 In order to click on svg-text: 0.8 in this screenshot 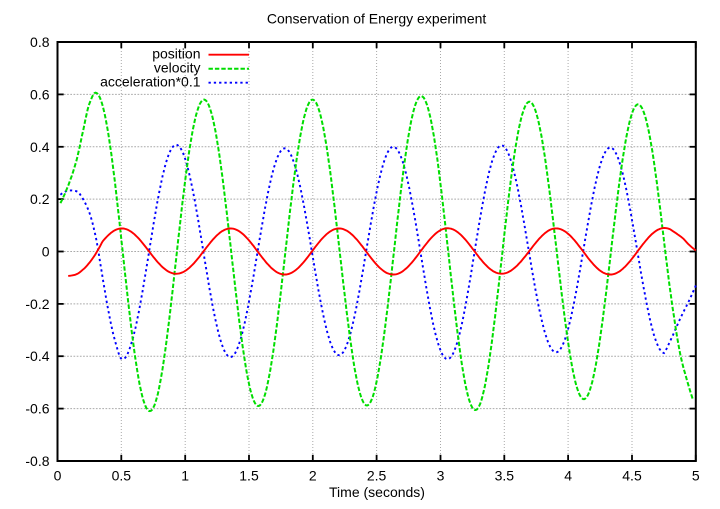, I will do `click(40, 42)`.